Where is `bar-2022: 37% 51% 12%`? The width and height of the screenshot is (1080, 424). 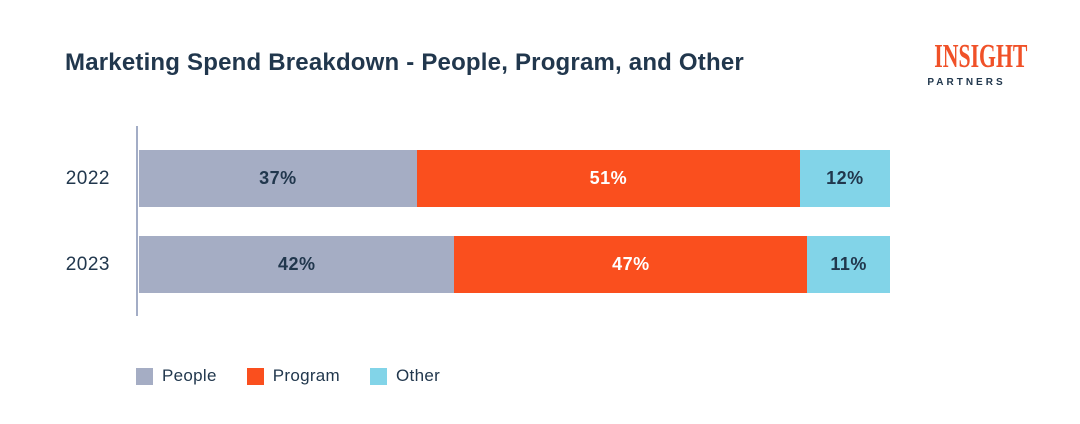
bar-2022: 37% 51% 12% is located at coordinates (514, 178).